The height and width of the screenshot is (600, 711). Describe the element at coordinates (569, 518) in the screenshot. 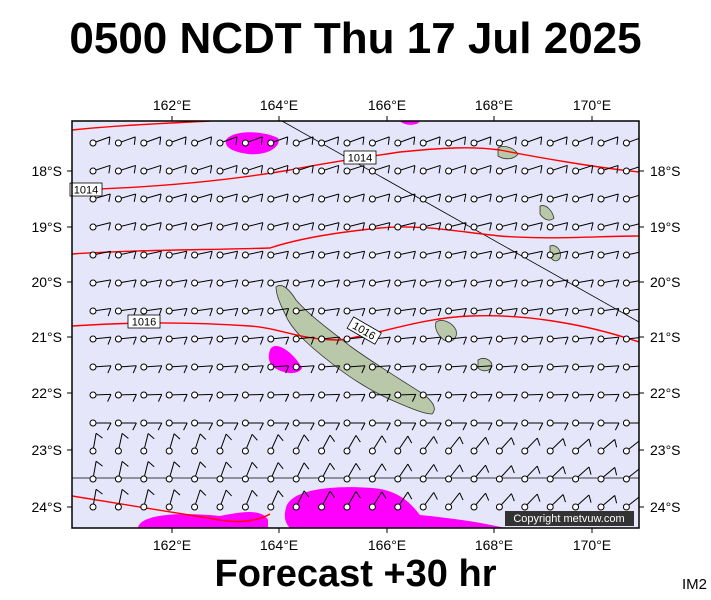

I see `copyright-badge: Copyright metvuw.com` at that location.